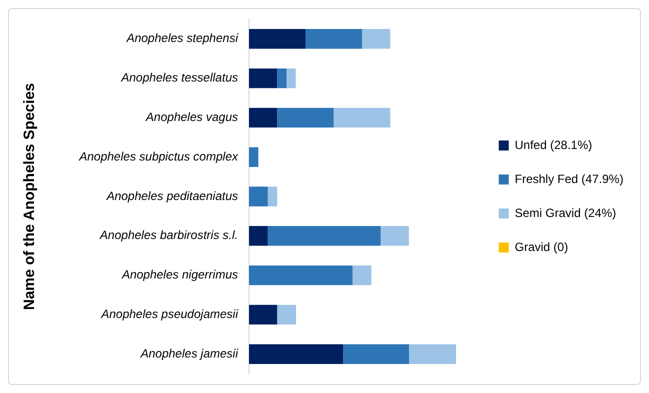 This screenshot has width=649, height=393. Describe the element at coordinates (169, 314) in the screenshot. I see `y-tick-label: Anopheles pseudojamesii` at that location.